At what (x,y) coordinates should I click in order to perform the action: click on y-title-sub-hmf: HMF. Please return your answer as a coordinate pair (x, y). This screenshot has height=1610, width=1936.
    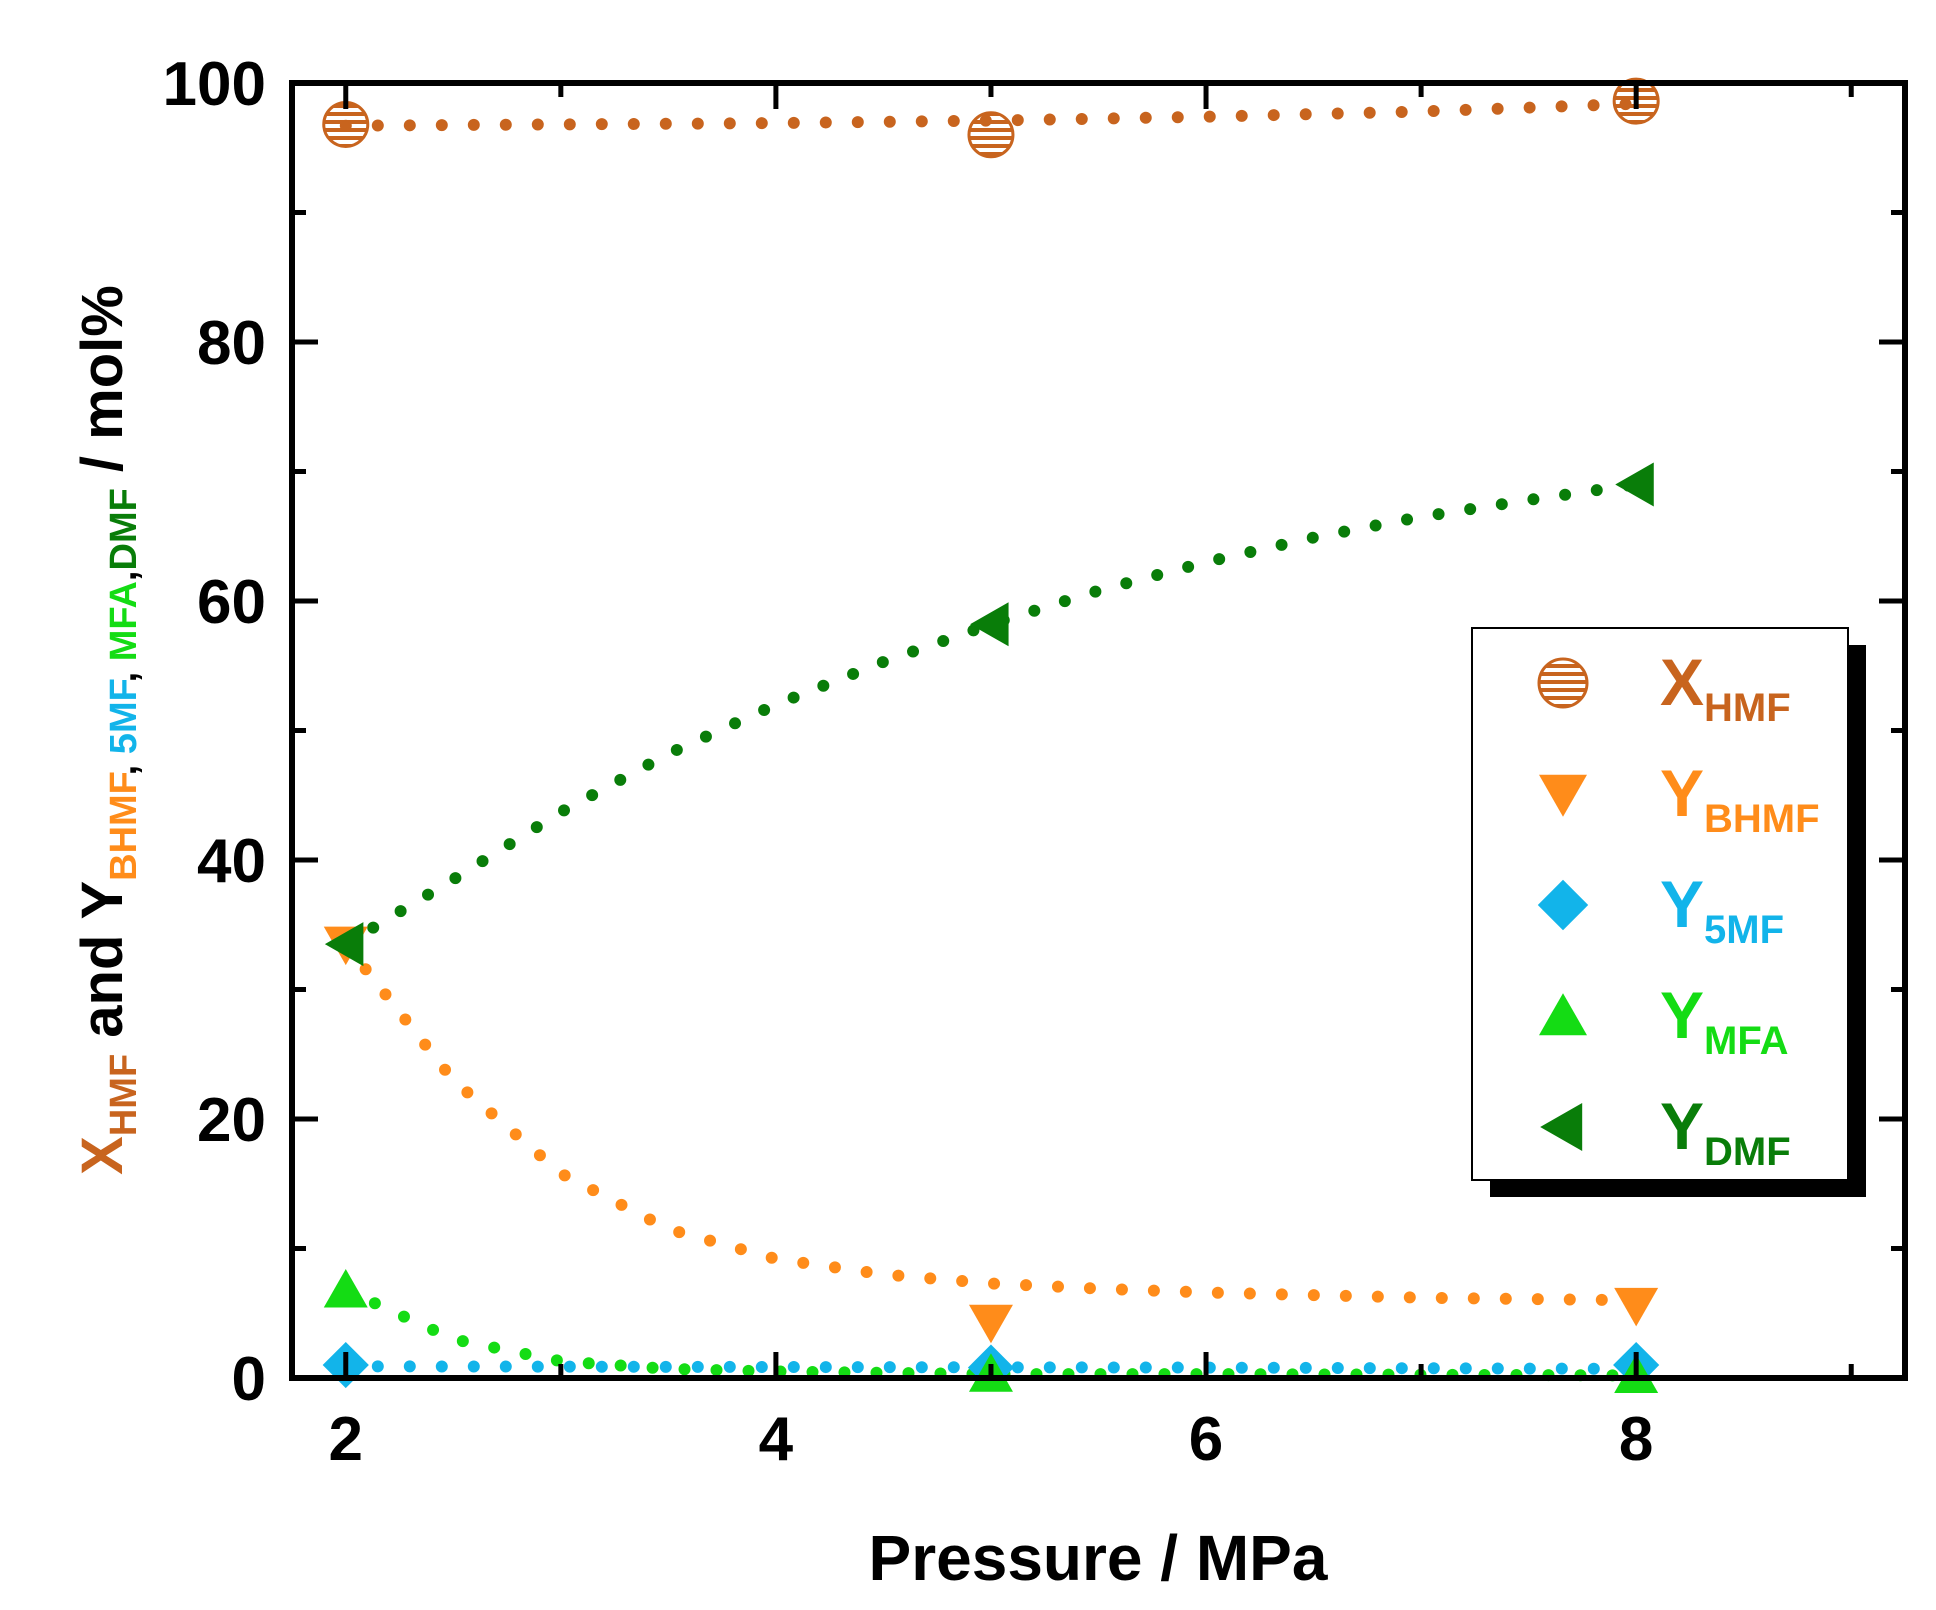
    Looking at the image, I should click on (124, 1095).